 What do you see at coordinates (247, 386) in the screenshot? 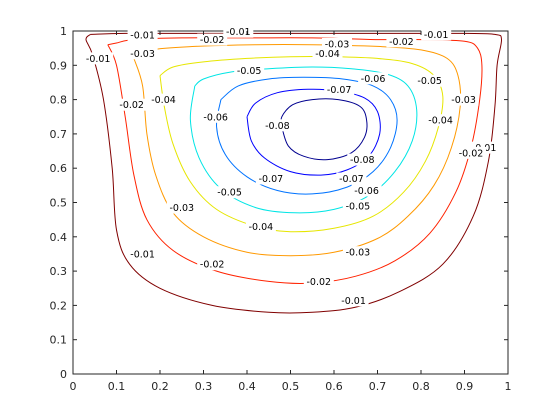
I see `x-tick-label: 0.4` at bounding box center [247, 386].